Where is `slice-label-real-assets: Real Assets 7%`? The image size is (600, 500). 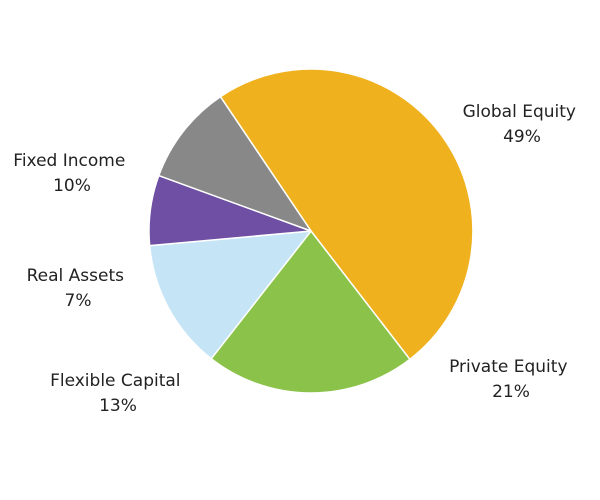 slice-label-real-assets: Real Assets 7% is located at coordinates (78, 288).